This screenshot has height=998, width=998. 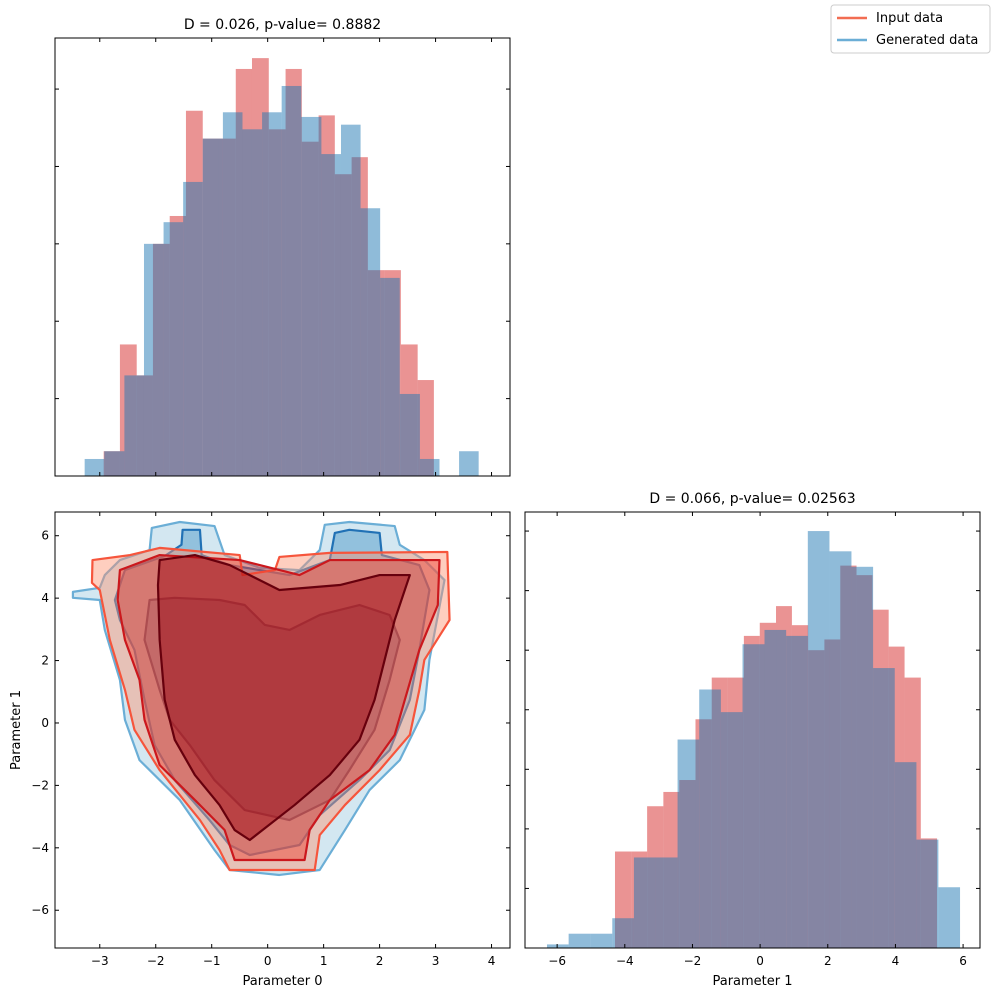 I want to click on y-axis-label: Parameter 1, so click(x=16, y=730).